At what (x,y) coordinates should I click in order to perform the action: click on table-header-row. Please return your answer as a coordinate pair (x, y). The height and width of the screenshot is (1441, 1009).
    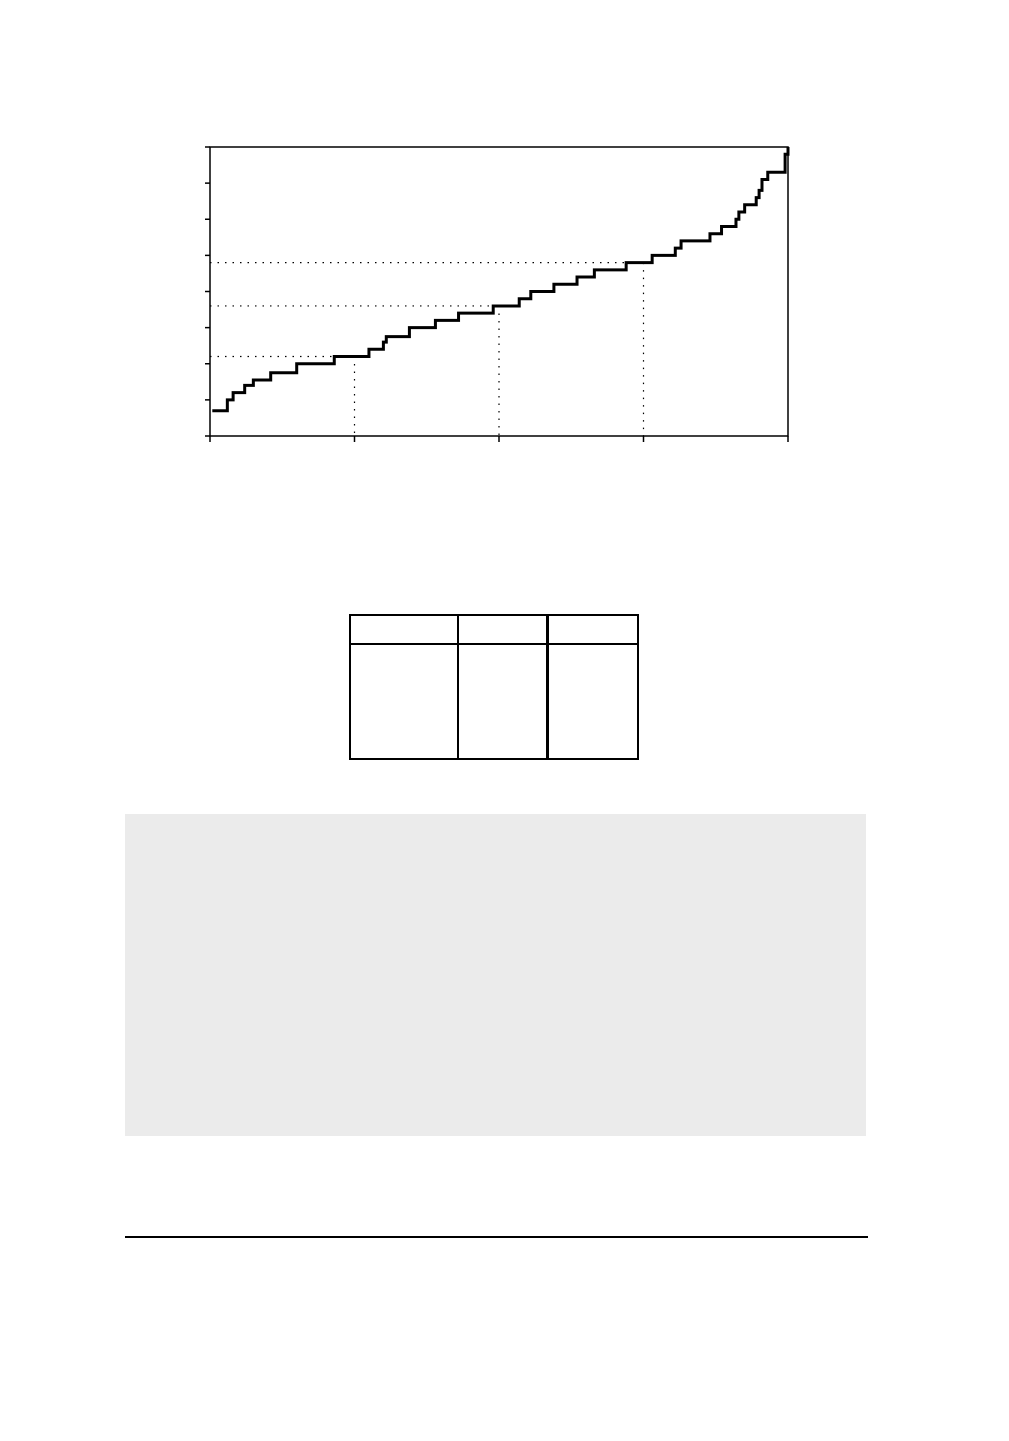
    Looking at the image, I should click on (494, 630).